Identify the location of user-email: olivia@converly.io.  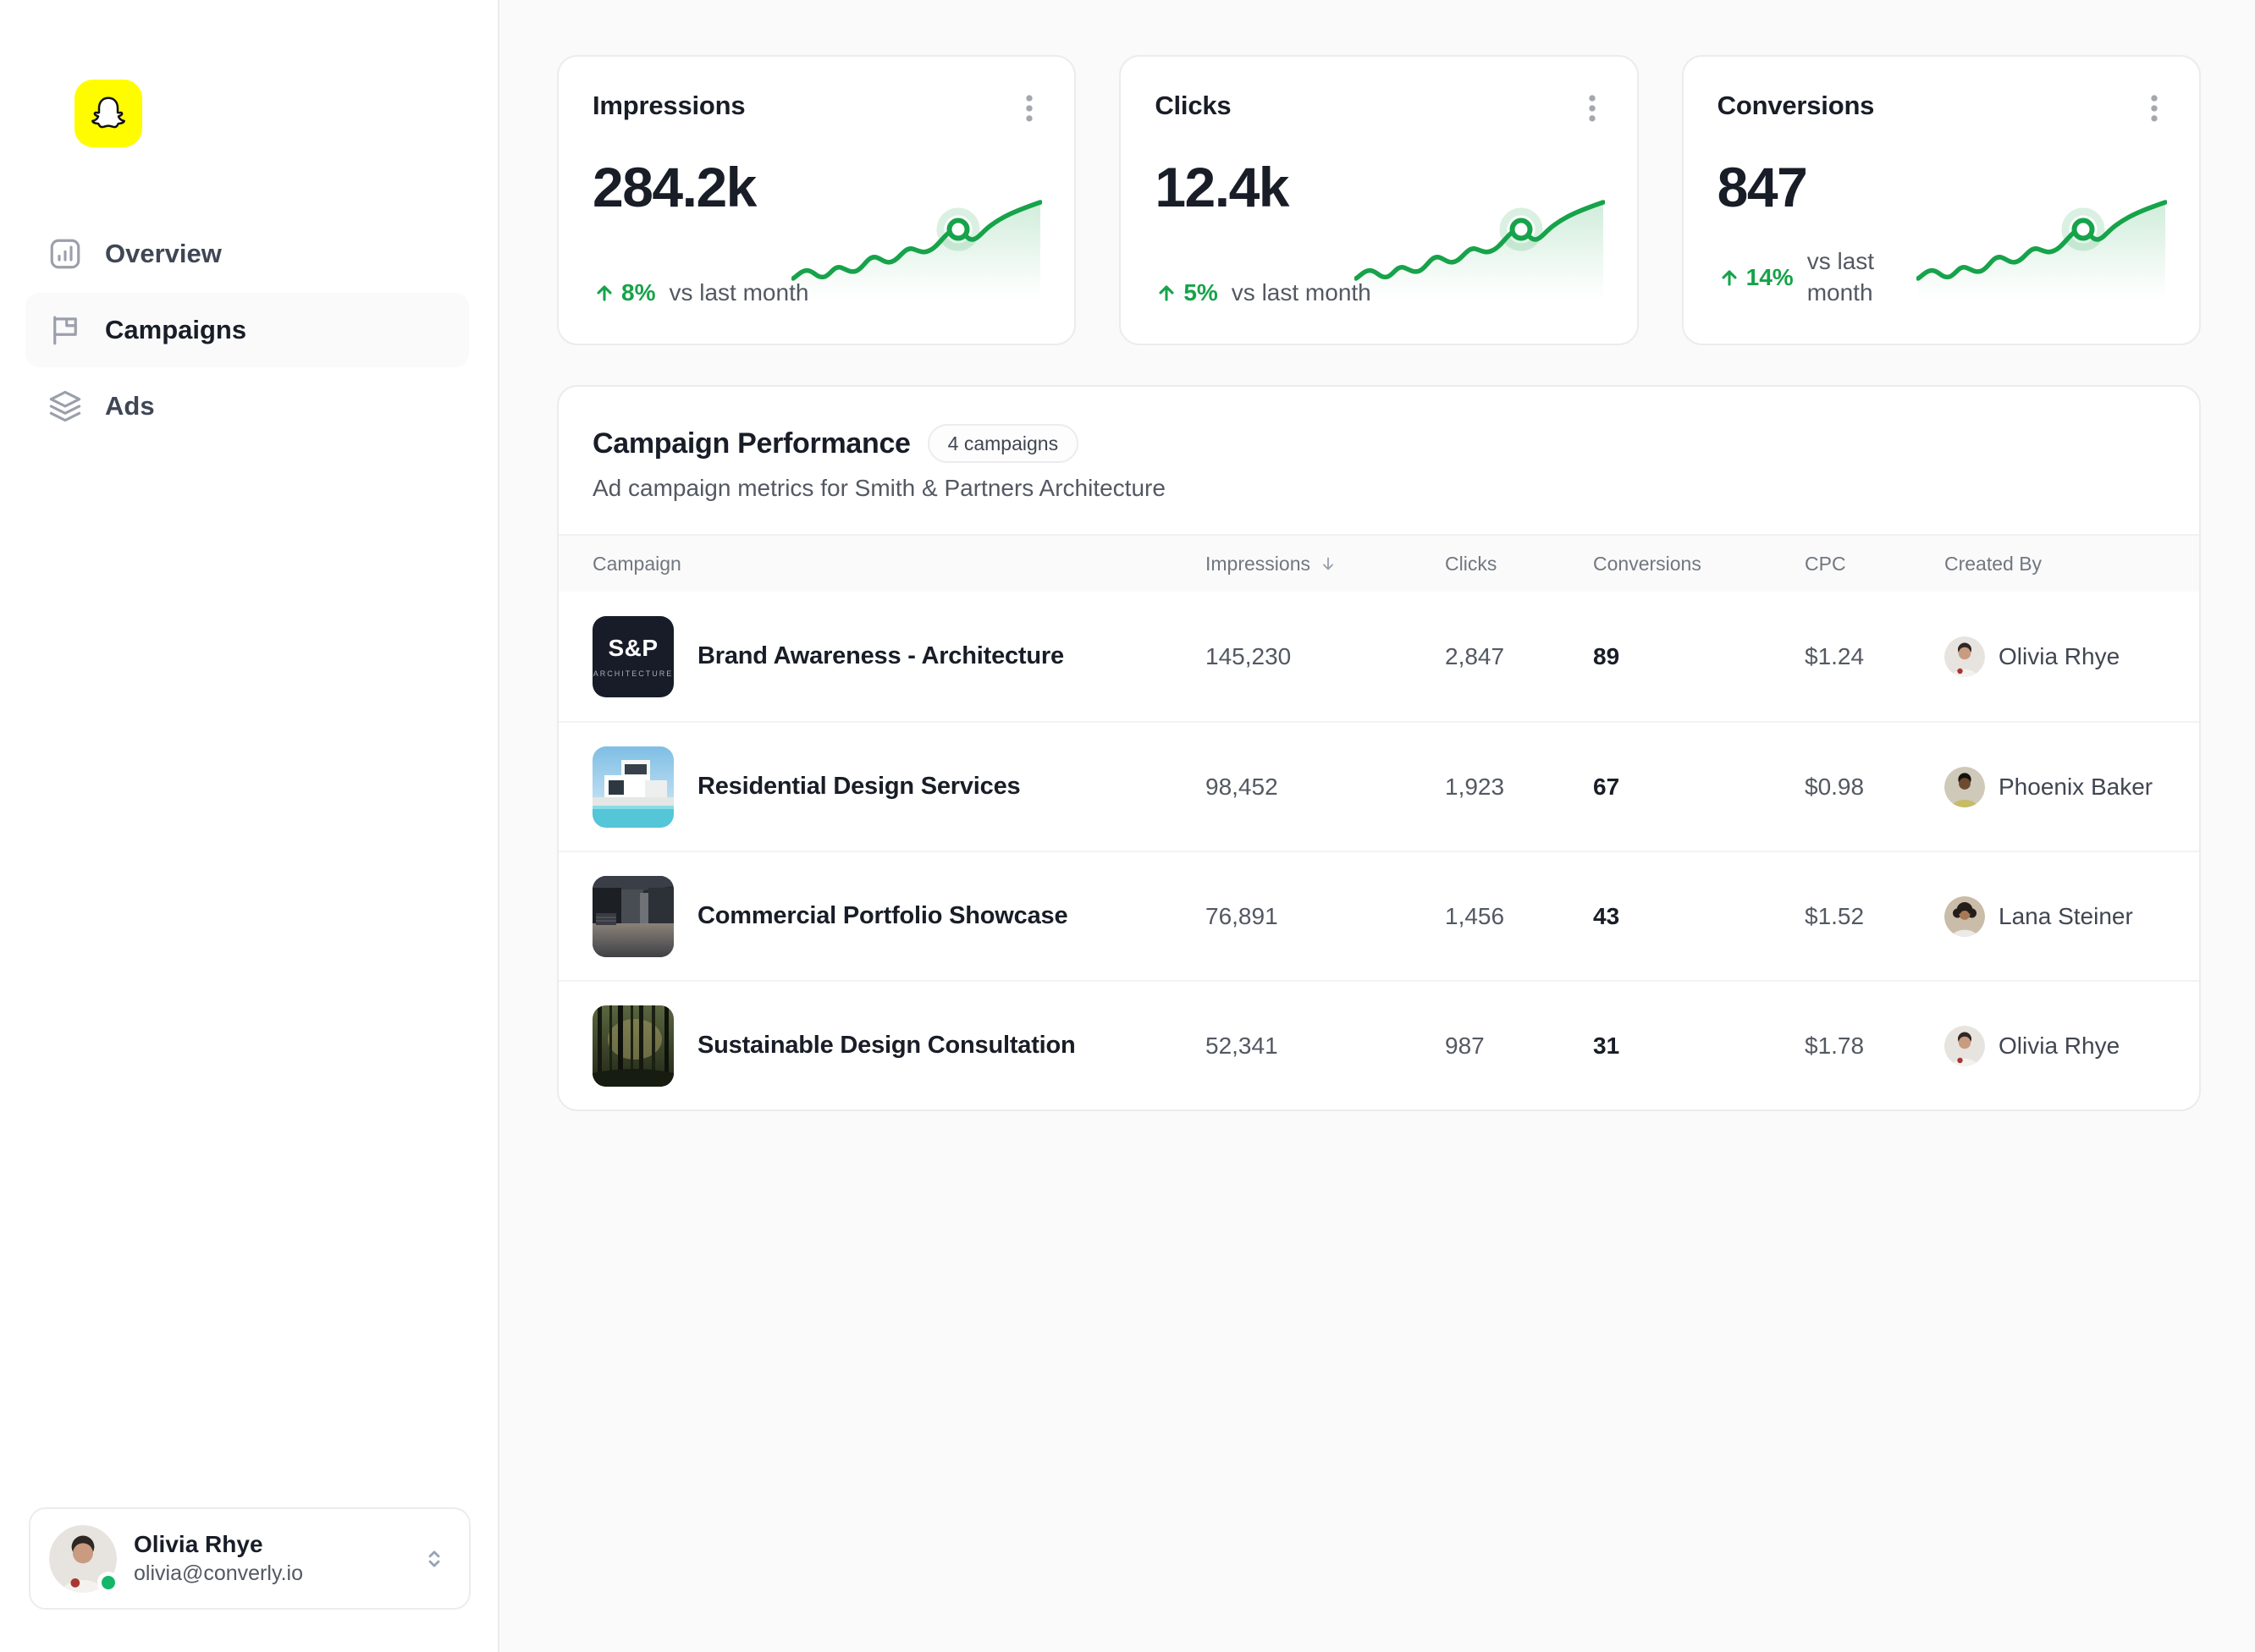
(218, 1573).